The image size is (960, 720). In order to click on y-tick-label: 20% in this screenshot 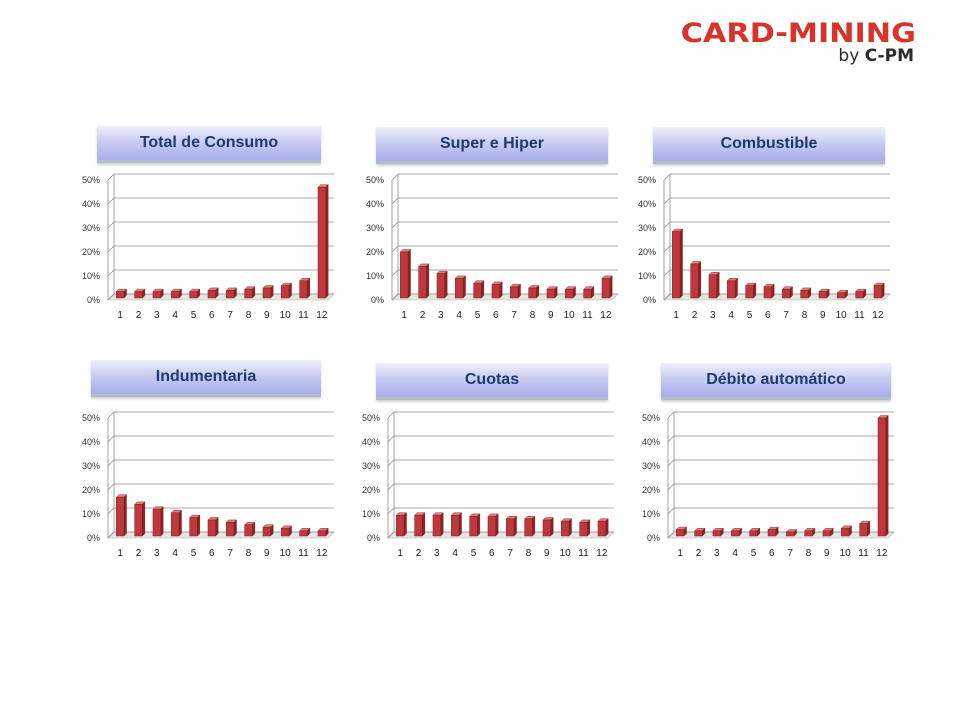, I will do `click(375, 252)`.